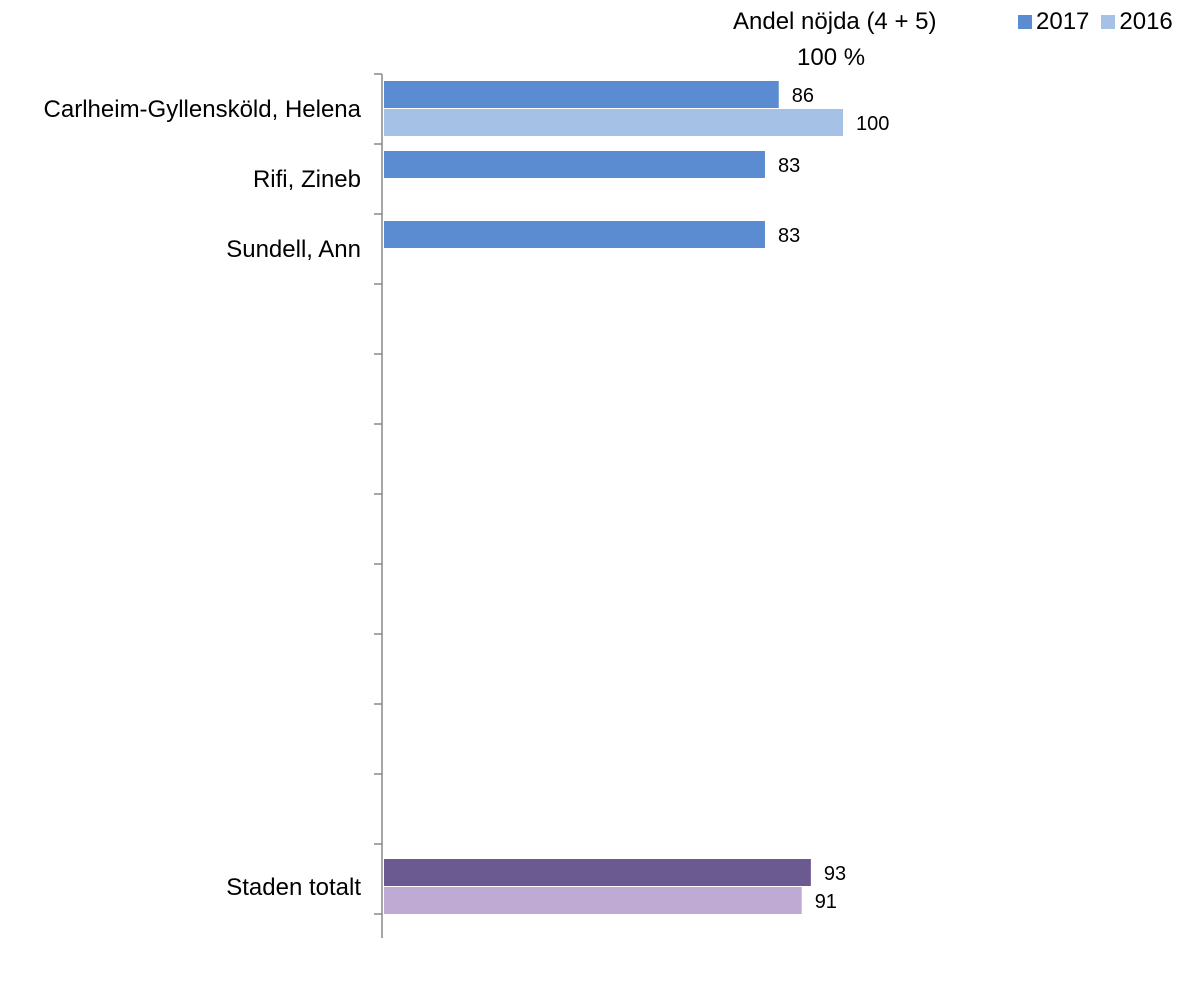 This screenshot has height=981, width=1198. I want to click on category-label: Sundell, Ann, so click(293, 249).